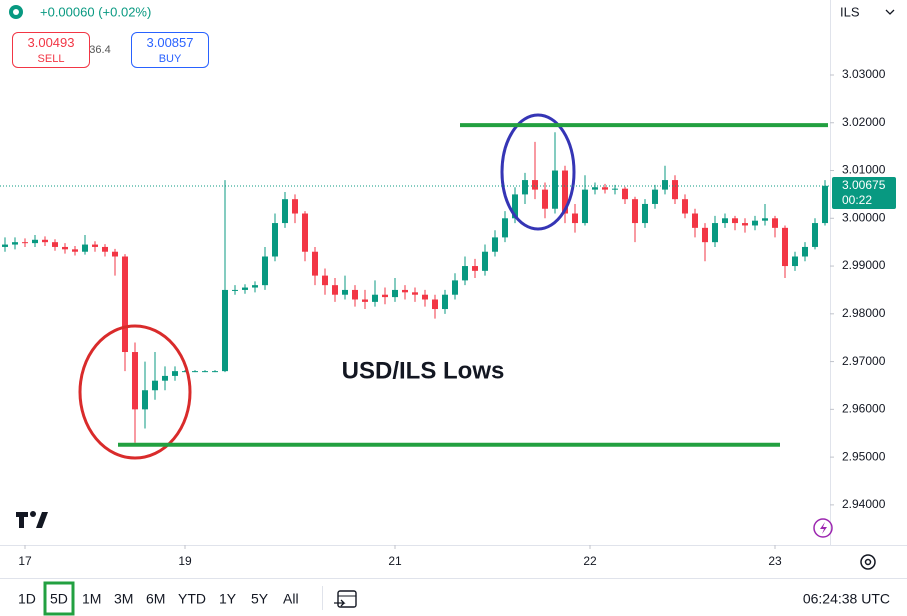 The height and width of the screenshot is (616, 907). I want to click on y-tick-label: 3.02000, so click(864, 122).